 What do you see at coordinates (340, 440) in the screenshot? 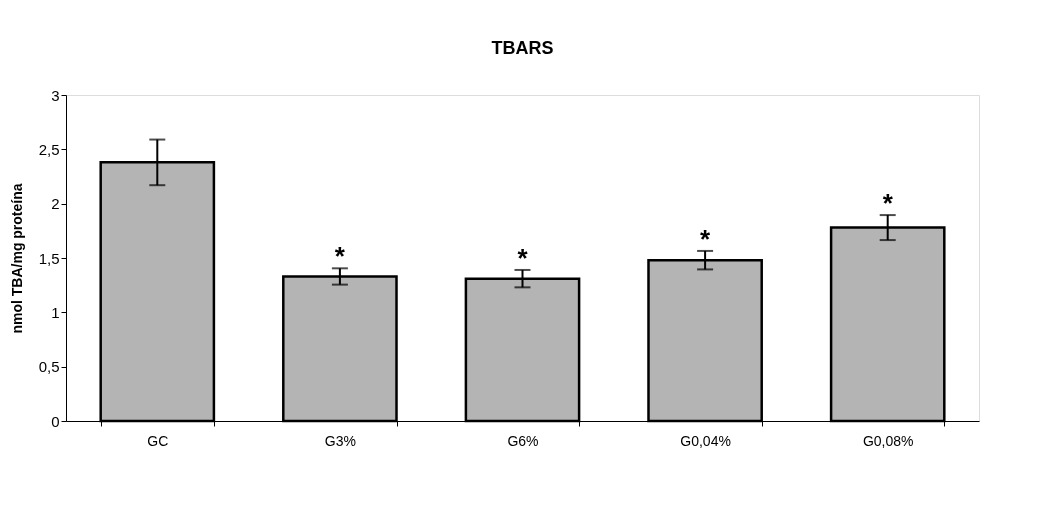
I see `x-tick-label: G3%` at bounding box center [340, 440].